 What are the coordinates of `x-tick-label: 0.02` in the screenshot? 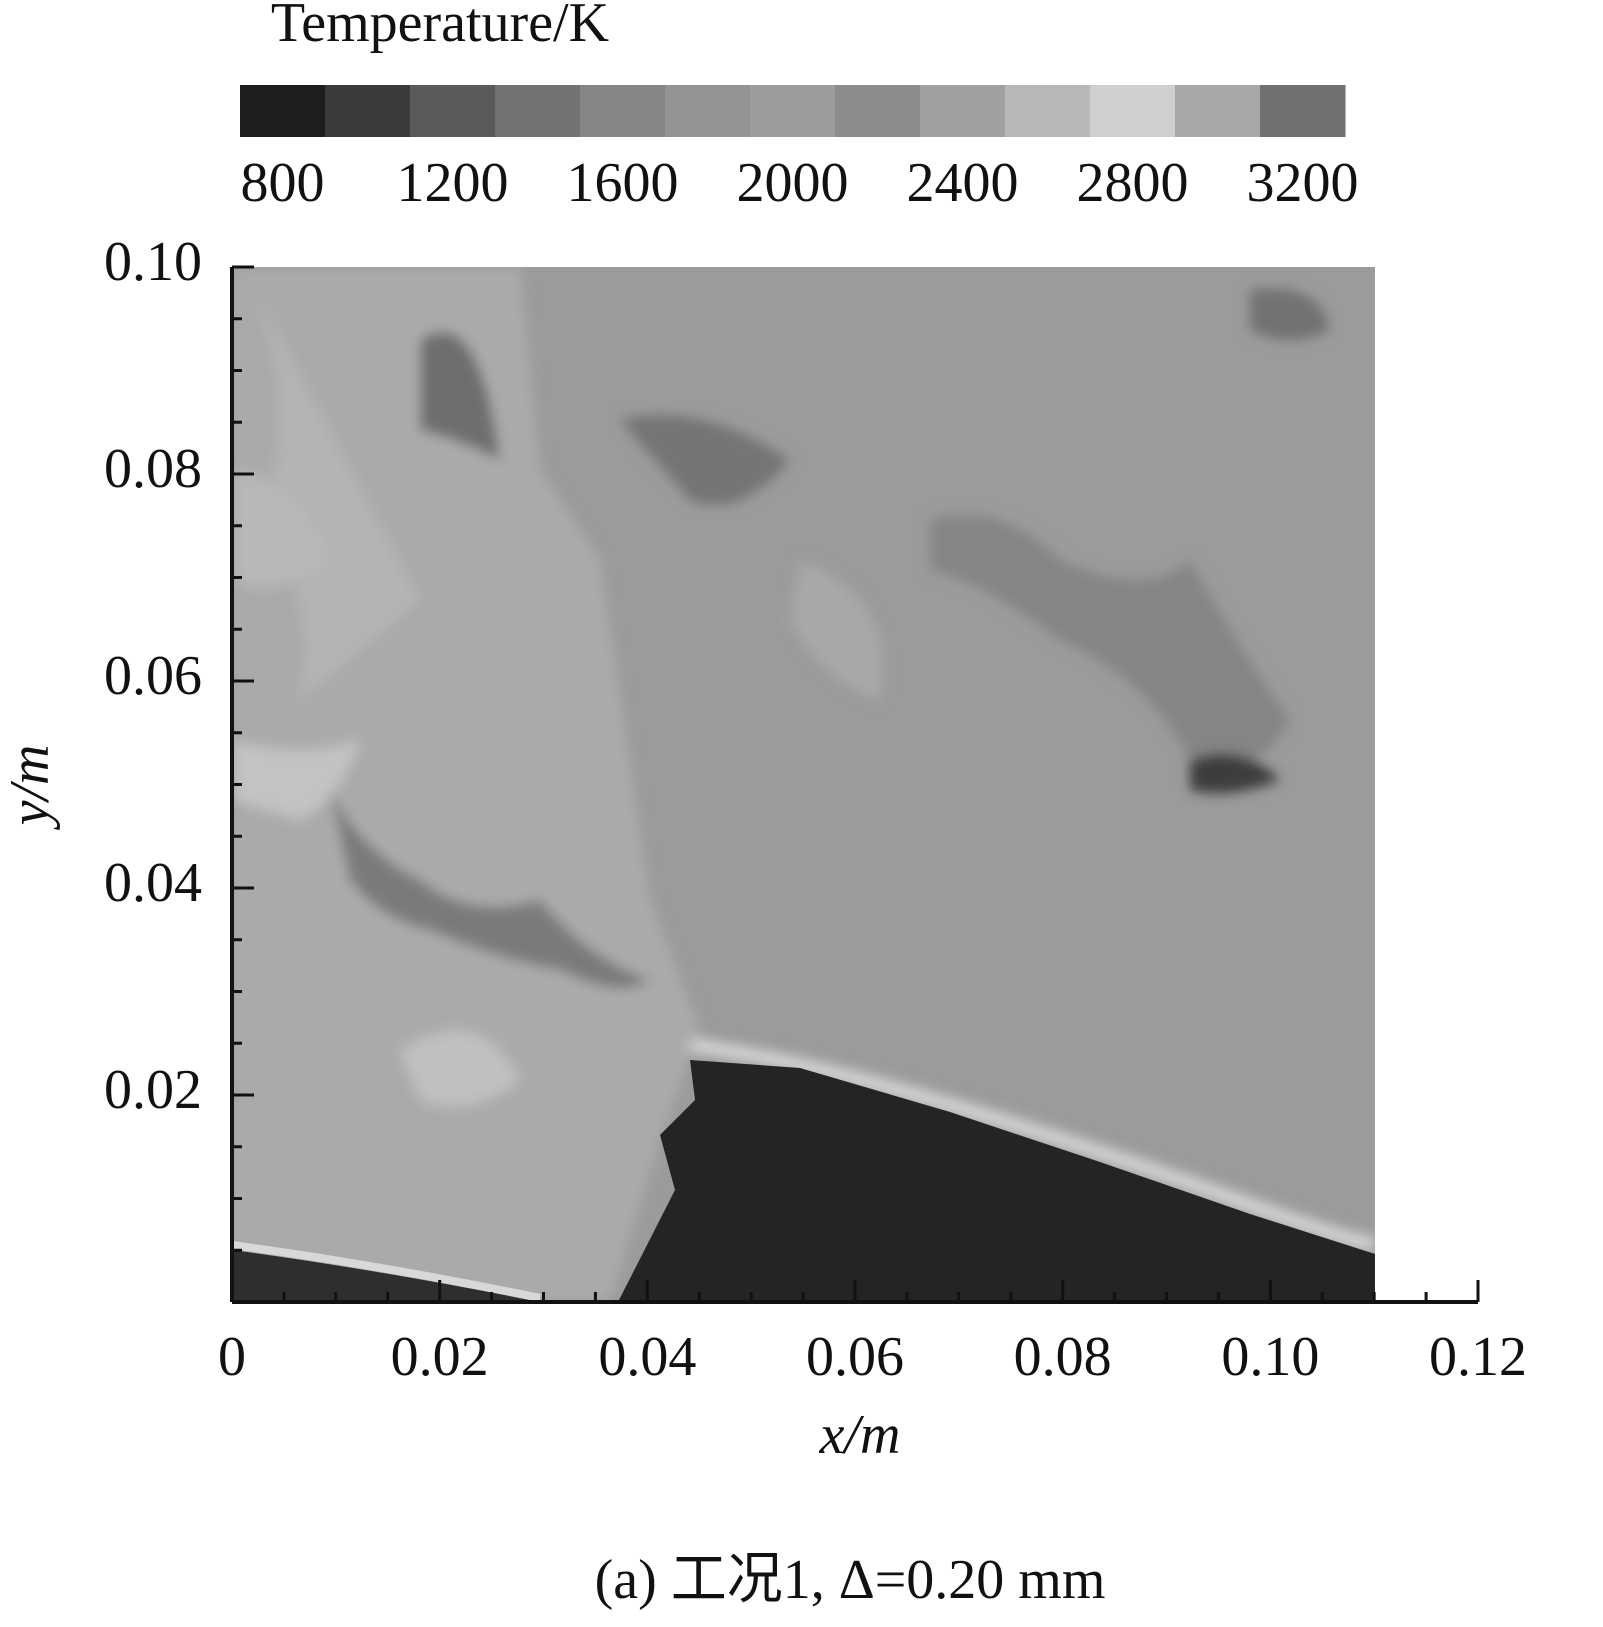 It's located at (440, 1357).